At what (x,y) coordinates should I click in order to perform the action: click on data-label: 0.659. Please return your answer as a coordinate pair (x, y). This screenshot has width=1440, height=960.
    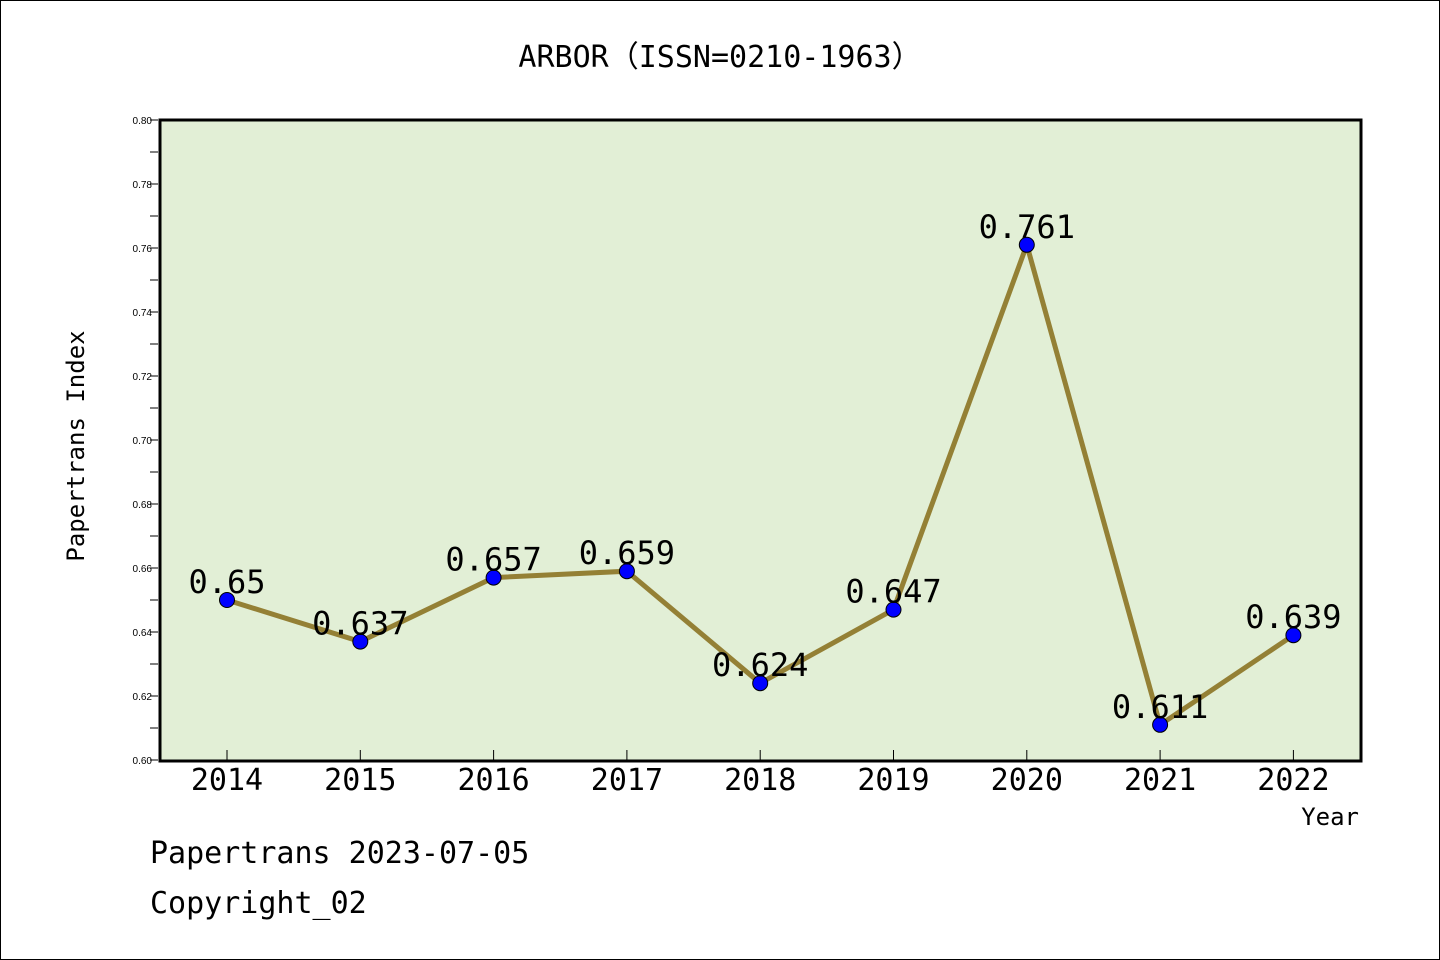
    Looking at the image, I should click on (627, 553).